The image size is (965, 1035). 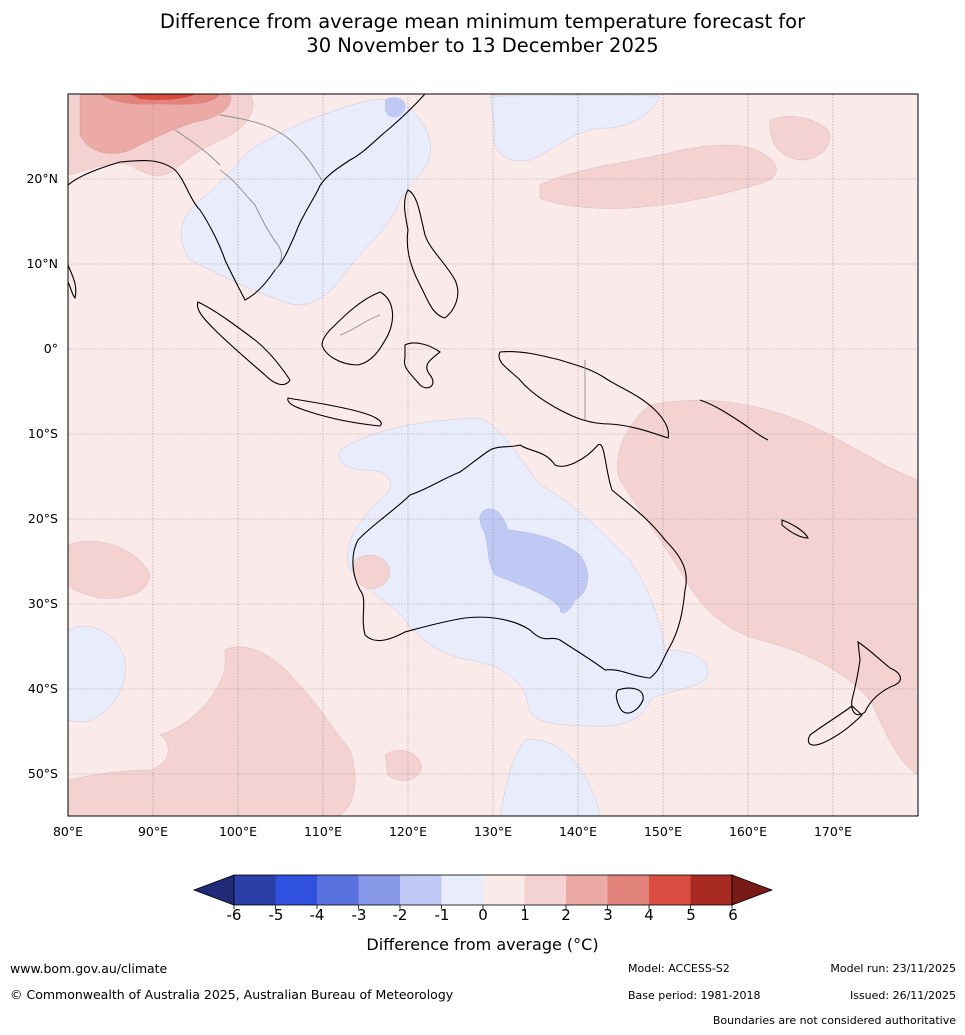 I want to click on coast-australia, so click(x=519, y=561).